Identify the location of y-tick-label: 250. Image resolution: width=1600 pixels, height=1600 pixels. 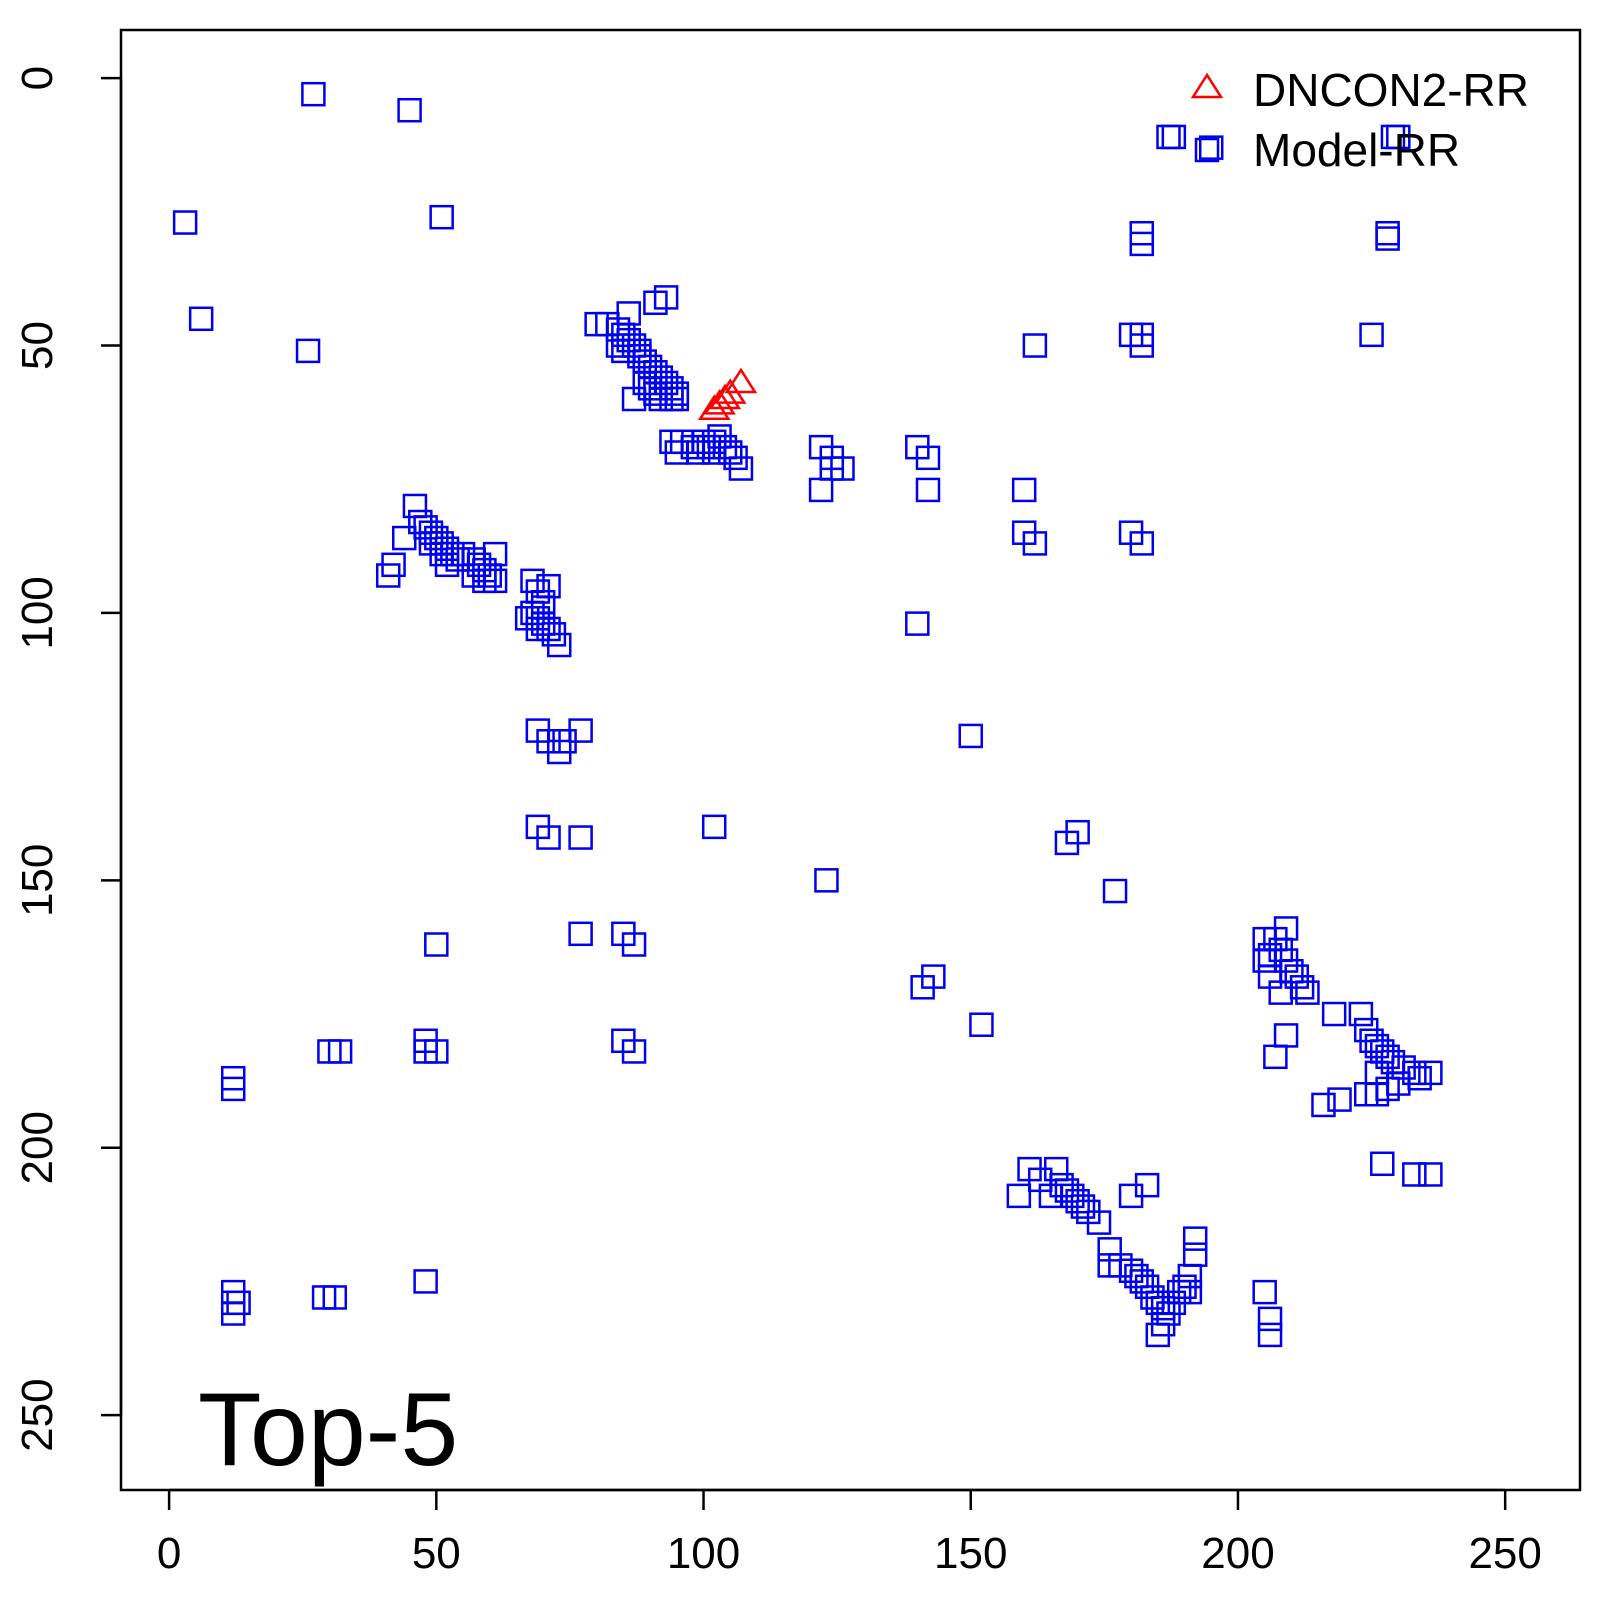
(37, 1414).